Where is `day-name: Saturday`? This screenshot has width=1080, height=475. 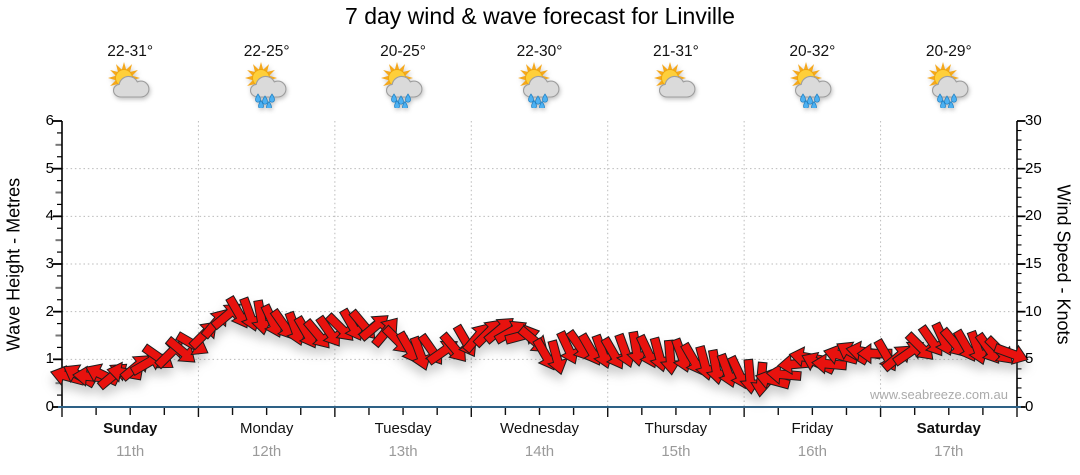
day-name: Saturday is located at coordinates (948, 428).